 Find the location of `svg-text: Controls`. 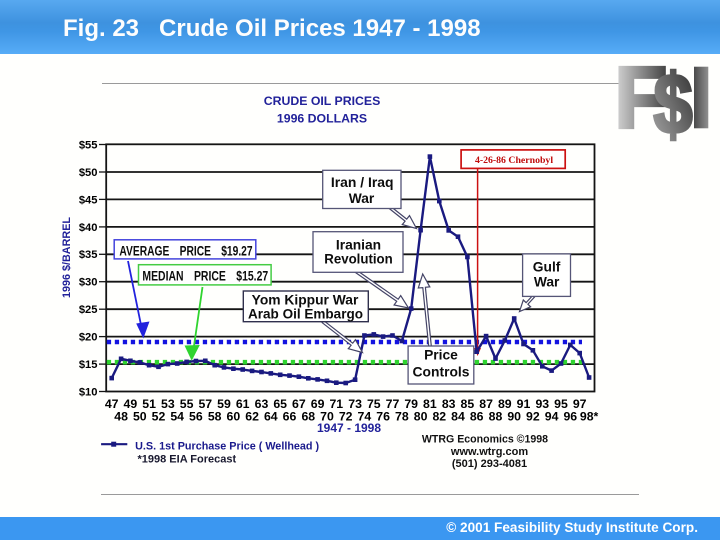

svg-text: Controls is located at coordinates (441, 372).